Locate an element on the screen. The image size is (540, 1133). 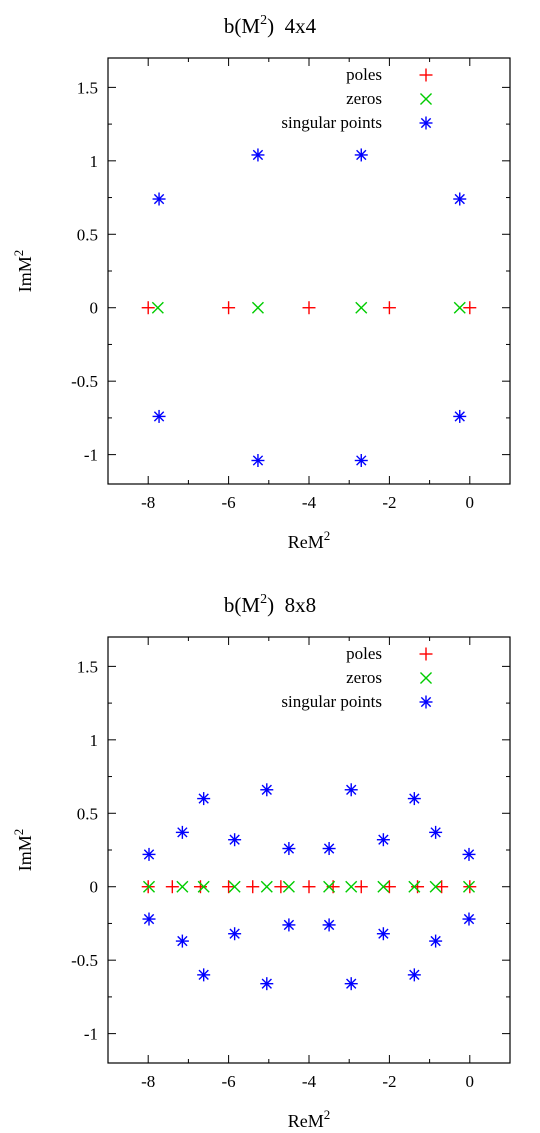
data-marks is located at coordinates (309, 887).